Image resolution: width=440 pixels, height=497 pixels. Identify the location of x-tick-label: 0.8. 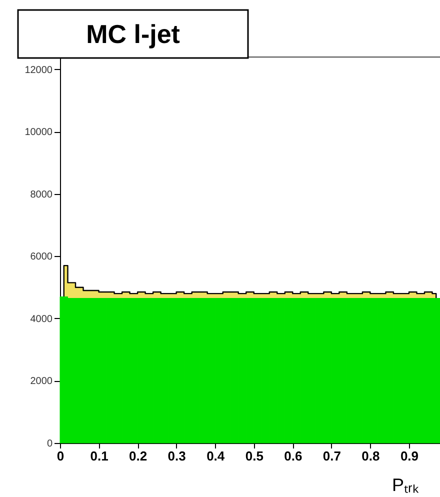
(371, 456).